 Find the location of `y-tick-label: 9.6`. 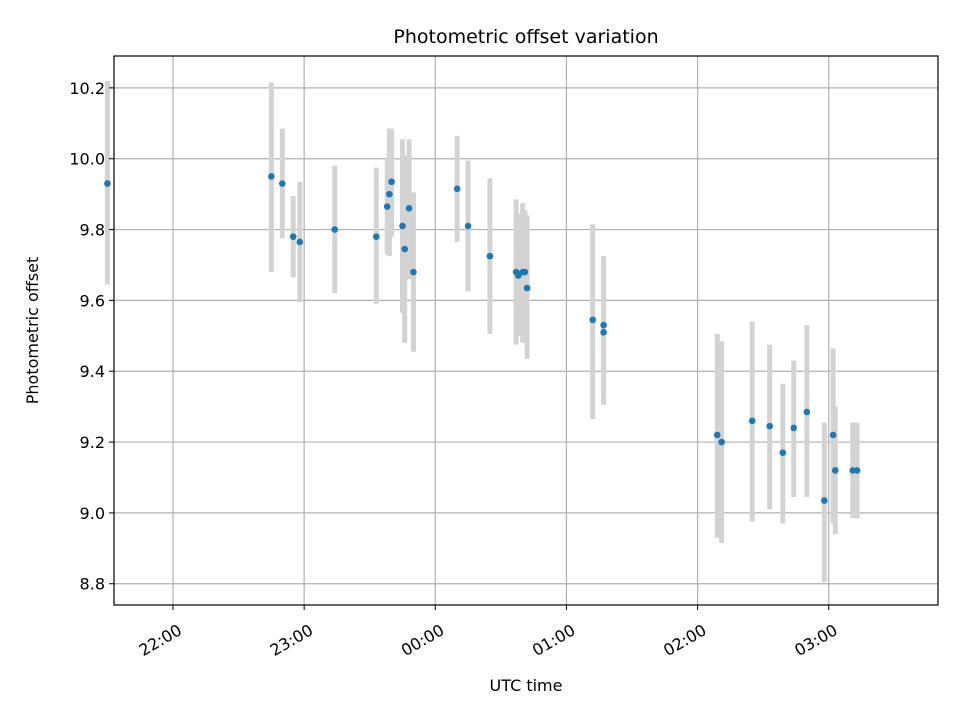

y-tick-label: 9.6 is located at coordinates (92, 300).